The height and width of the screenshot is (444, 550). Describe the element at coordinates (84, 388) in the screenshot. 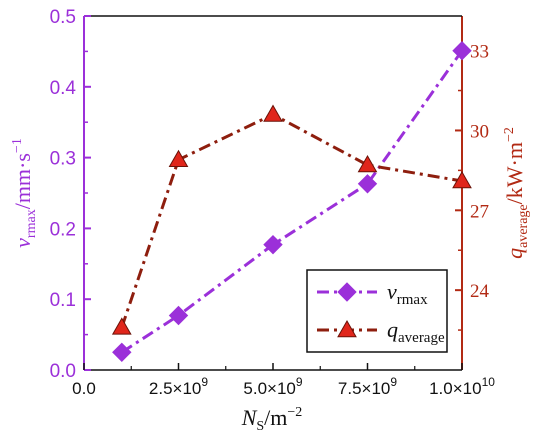

I see `x-tick-label: 0.0` at that location.